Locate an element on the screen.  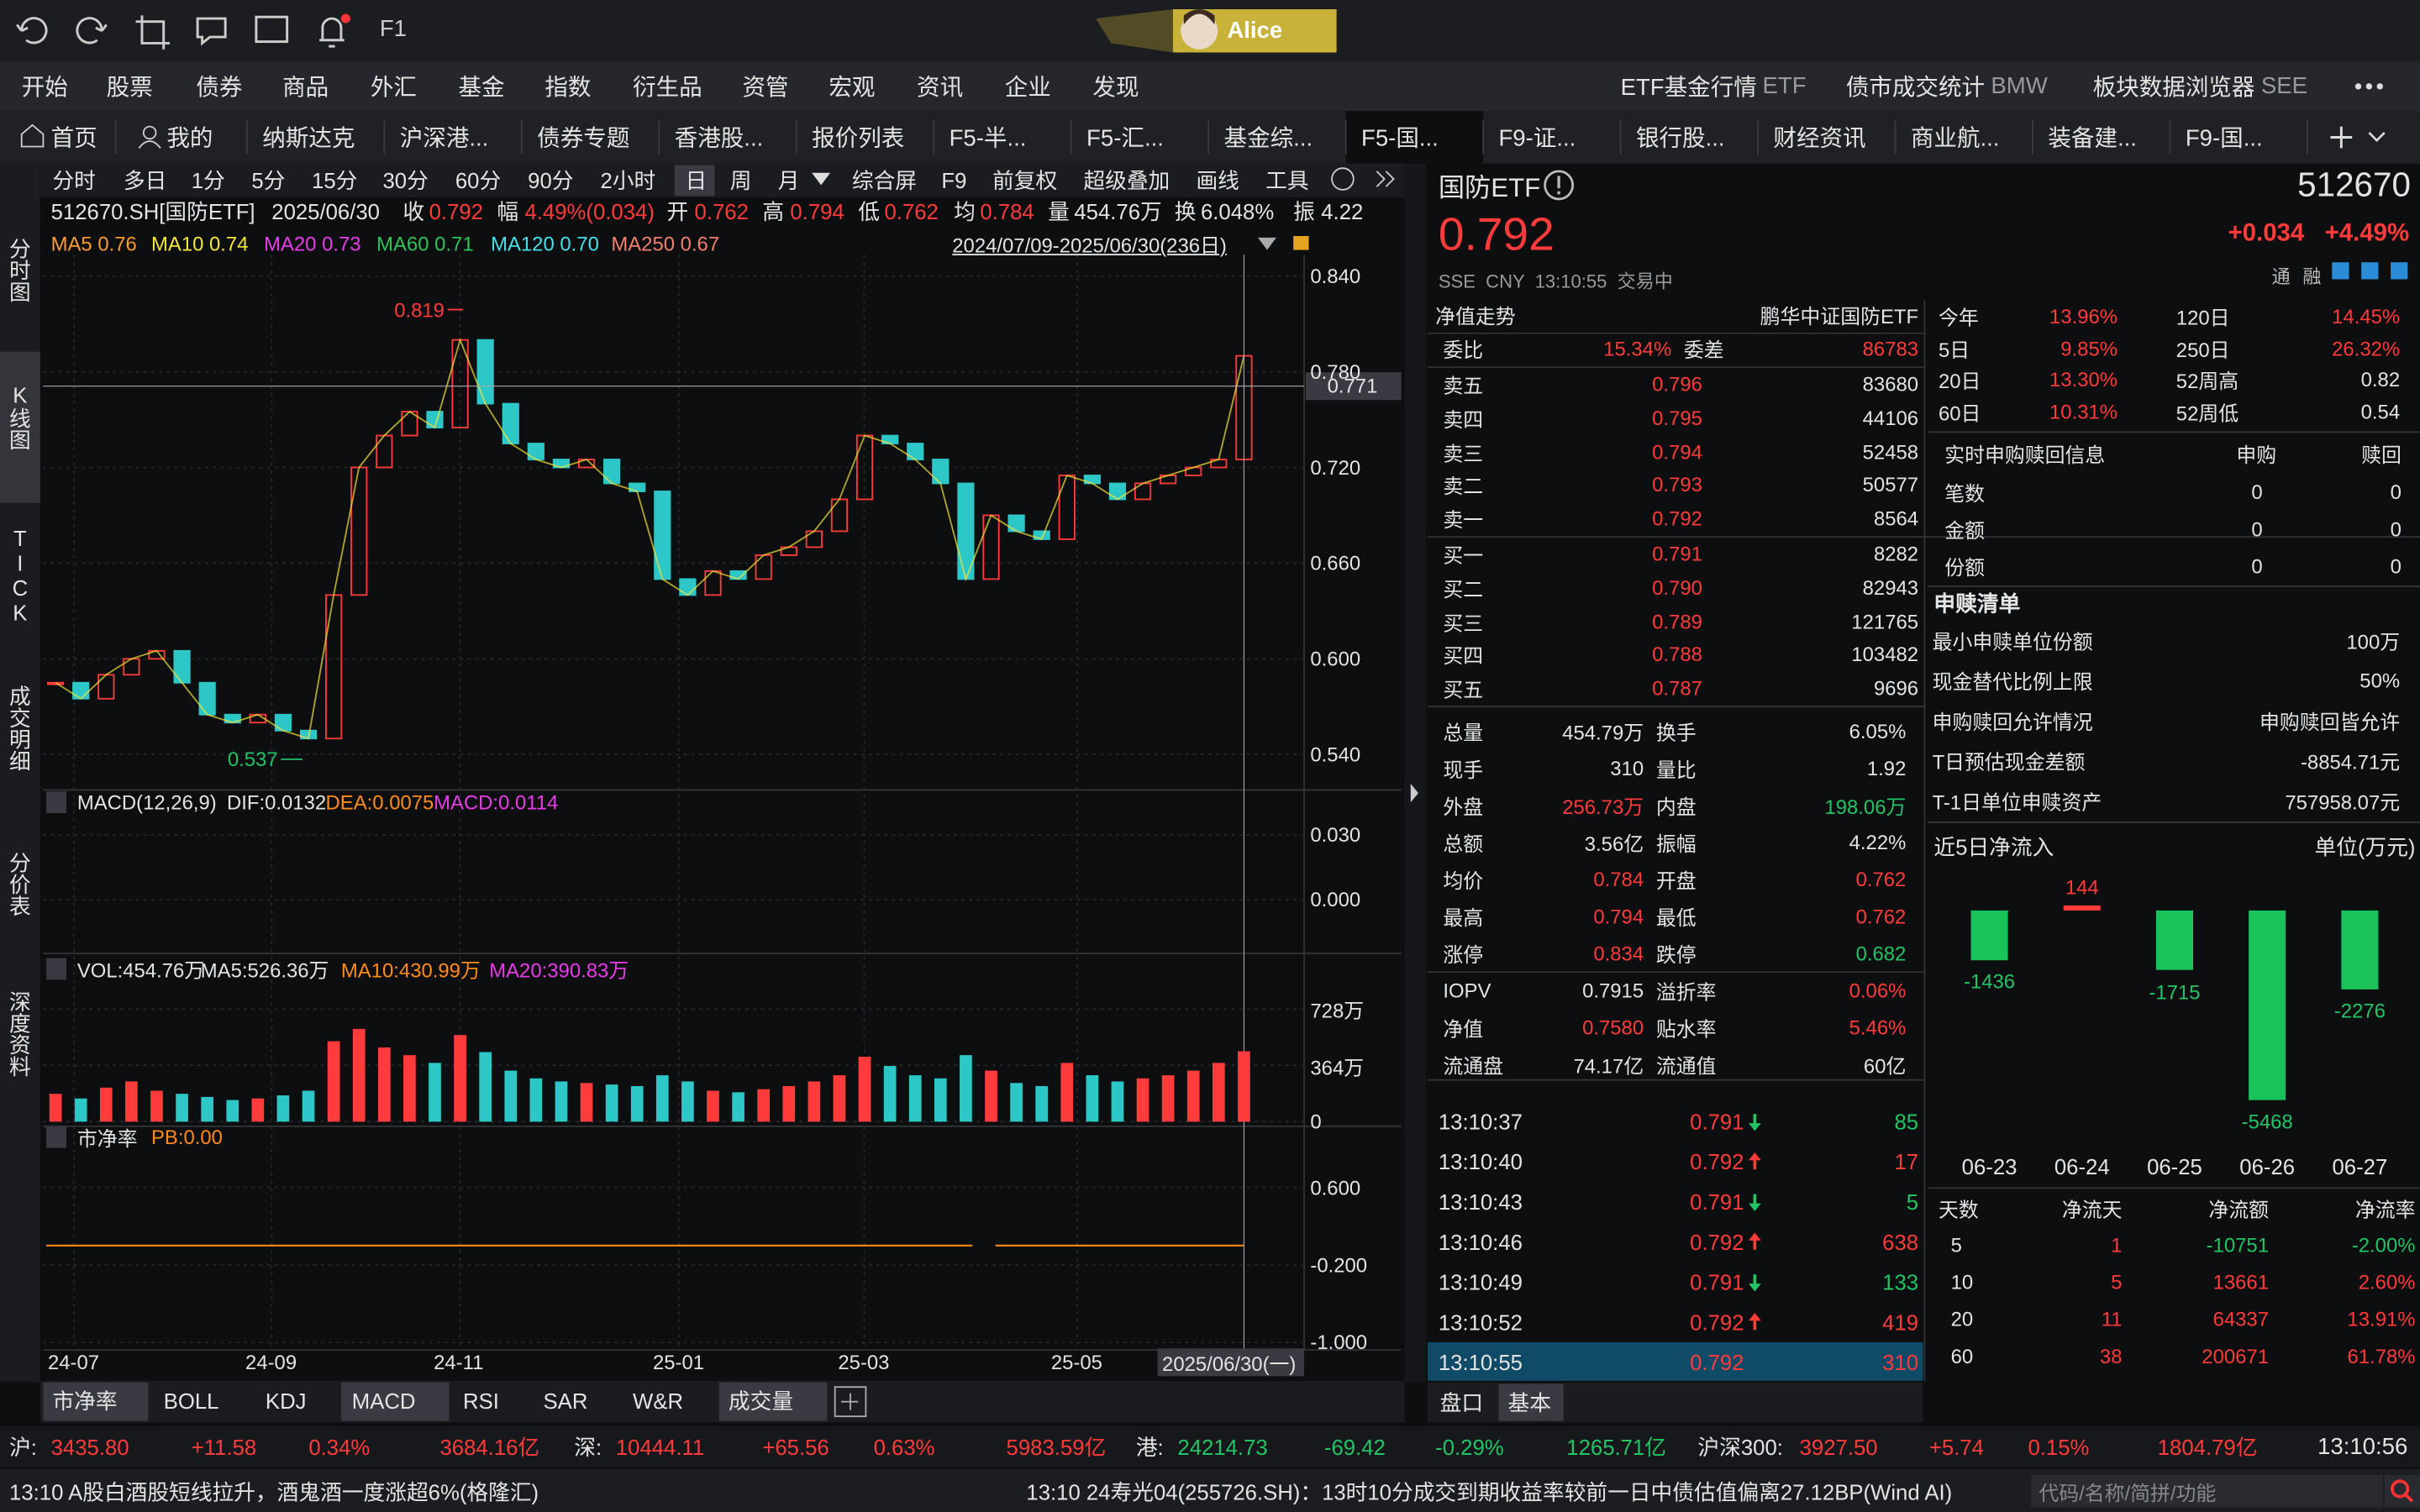
indicator-tab: W&R is located at coordinates (658, 1401).